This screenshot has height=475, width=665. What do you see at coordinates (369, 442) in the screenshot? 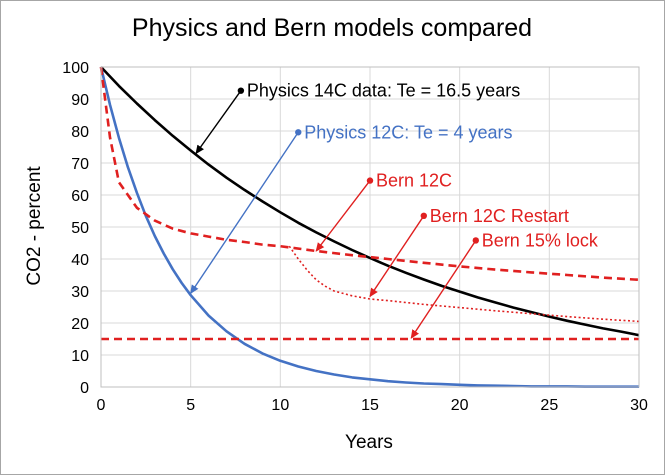
I see `x-axis-label: Years` at bounding box center [369, 442].